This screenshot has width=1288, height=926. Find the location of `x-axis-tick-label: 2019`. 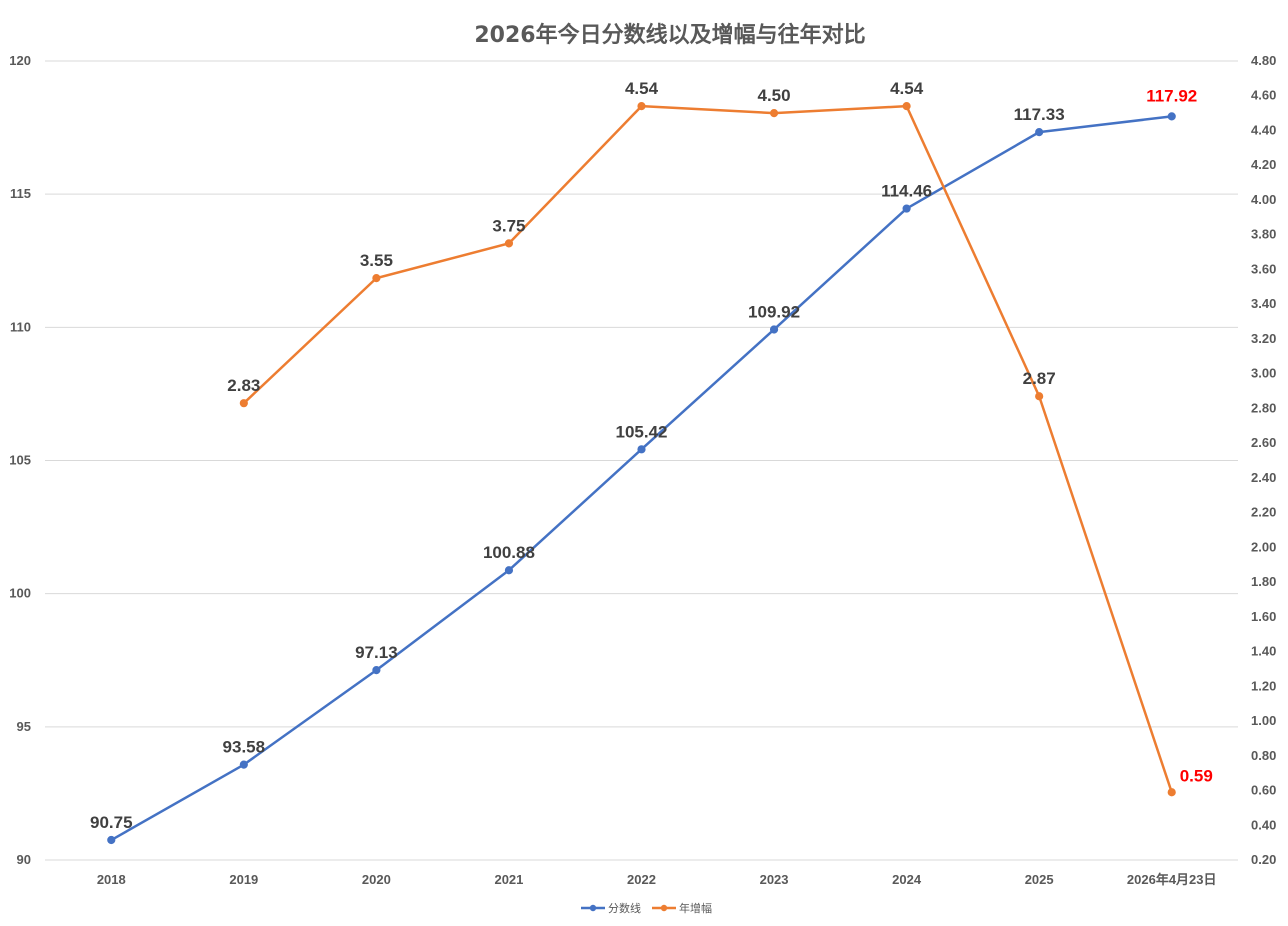

x-axis-tick-label: 2019 is located at coordinates (243, 879).